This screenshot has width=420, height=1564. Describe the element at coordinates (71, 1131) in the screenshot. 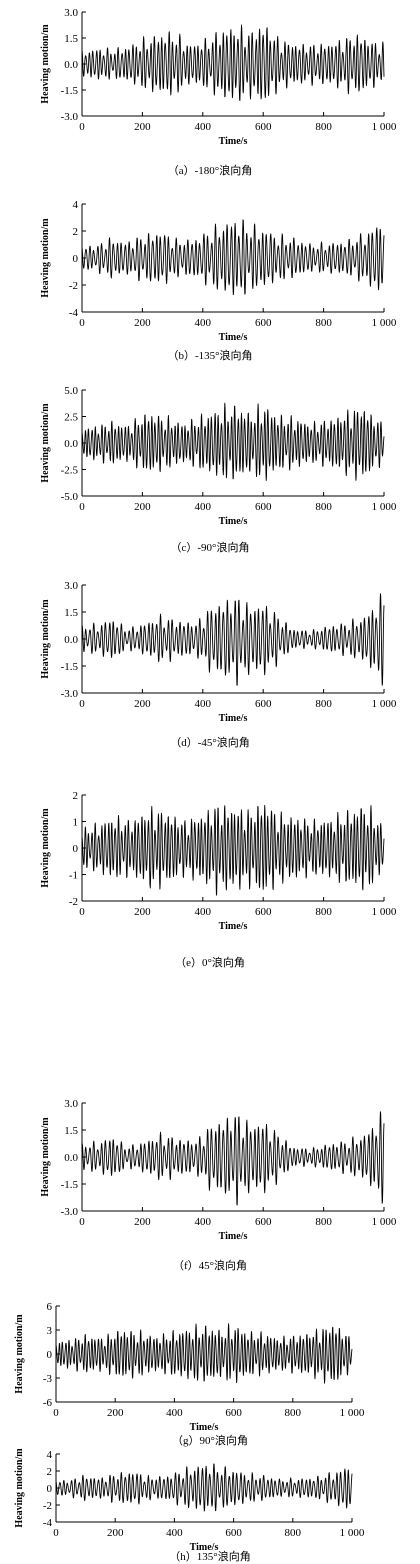

I see `y-tick-label: 1.5` at that location.